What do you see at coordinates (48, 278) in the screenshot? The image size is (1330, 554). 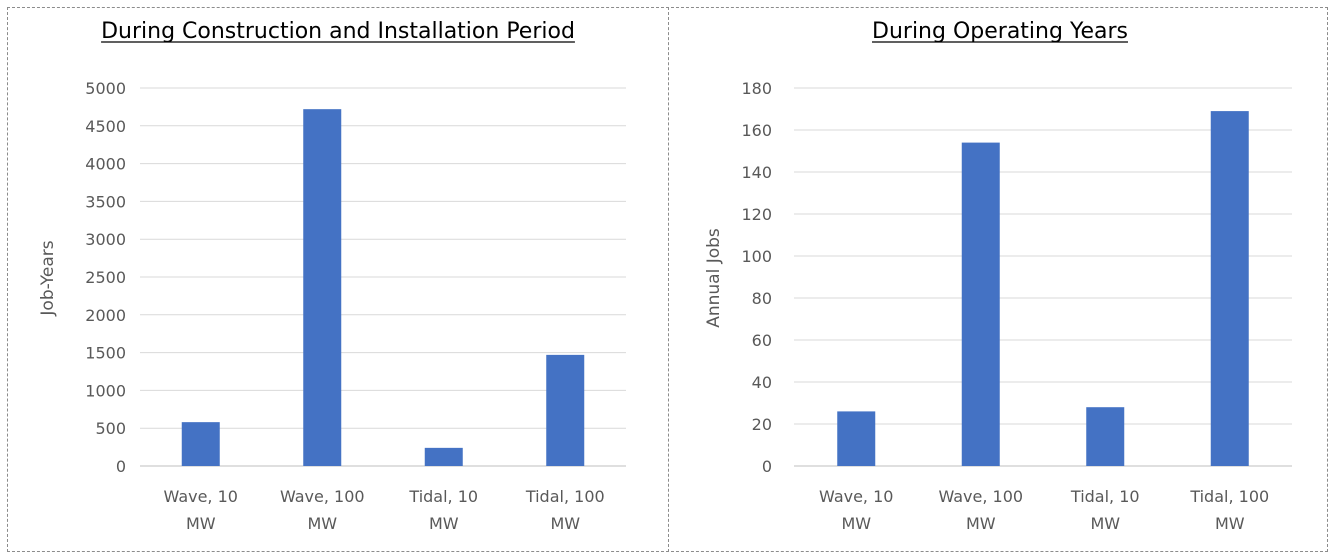 I see `y-axis-label-construction: Job-Years` at bounding box center [48, 278].